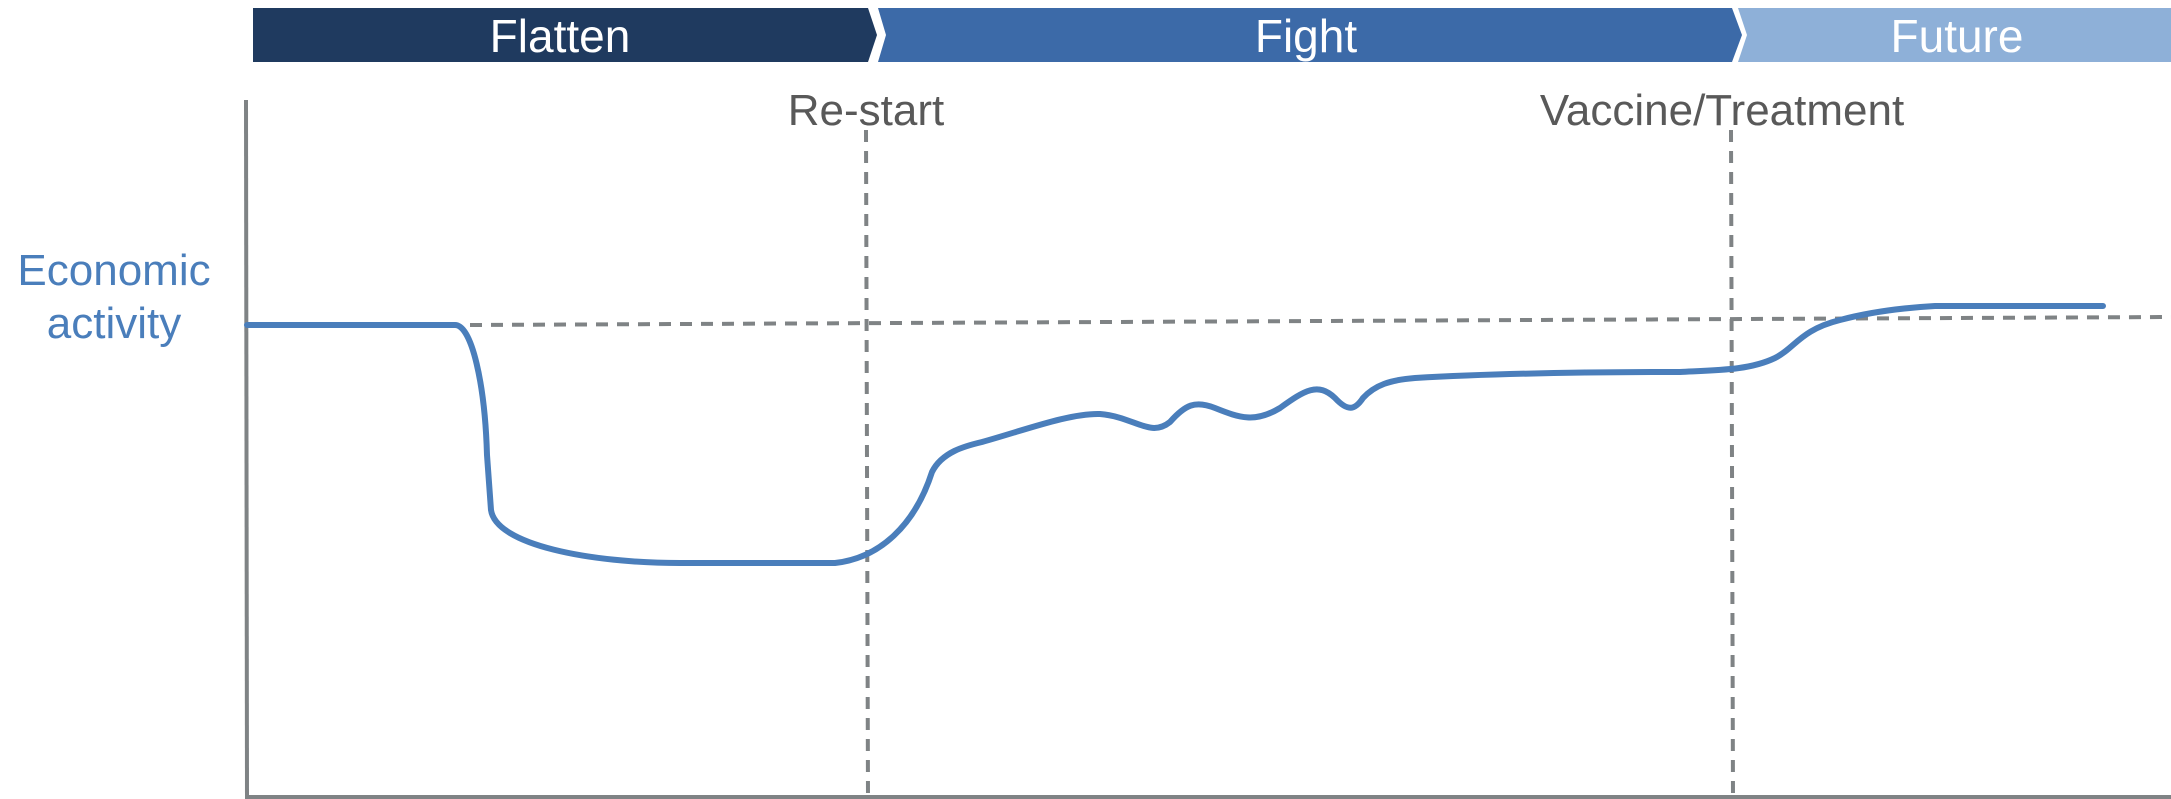 Image resolution: width=2171 pixels, height=799 pixels. I want to click on restart-marker-line, so click(867, 464).